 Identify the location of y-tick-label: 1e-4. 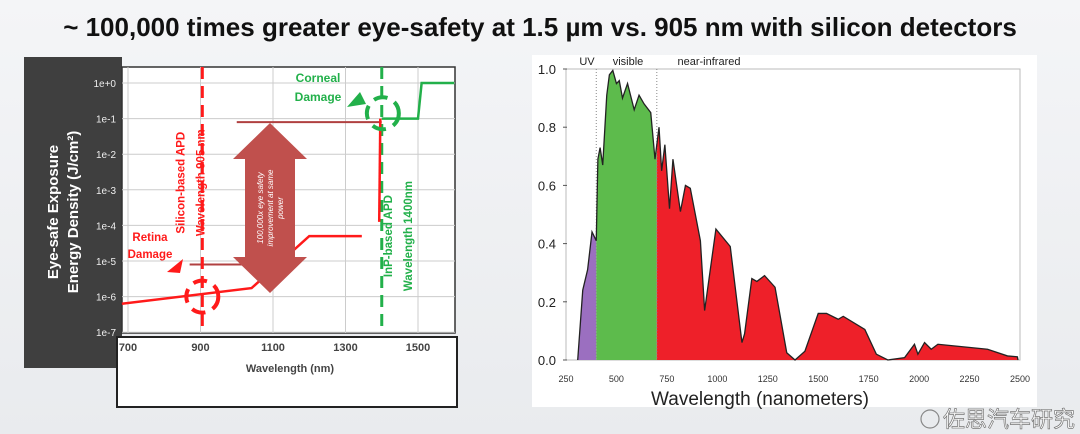
(106, 226).